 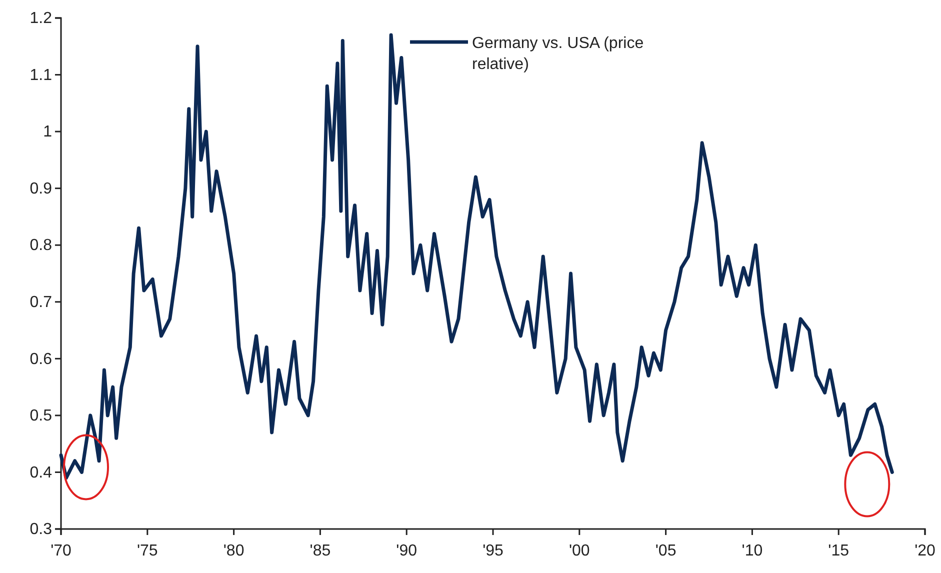 I want to click on y-tick-label: 0.7, so click(x=41, y=303).